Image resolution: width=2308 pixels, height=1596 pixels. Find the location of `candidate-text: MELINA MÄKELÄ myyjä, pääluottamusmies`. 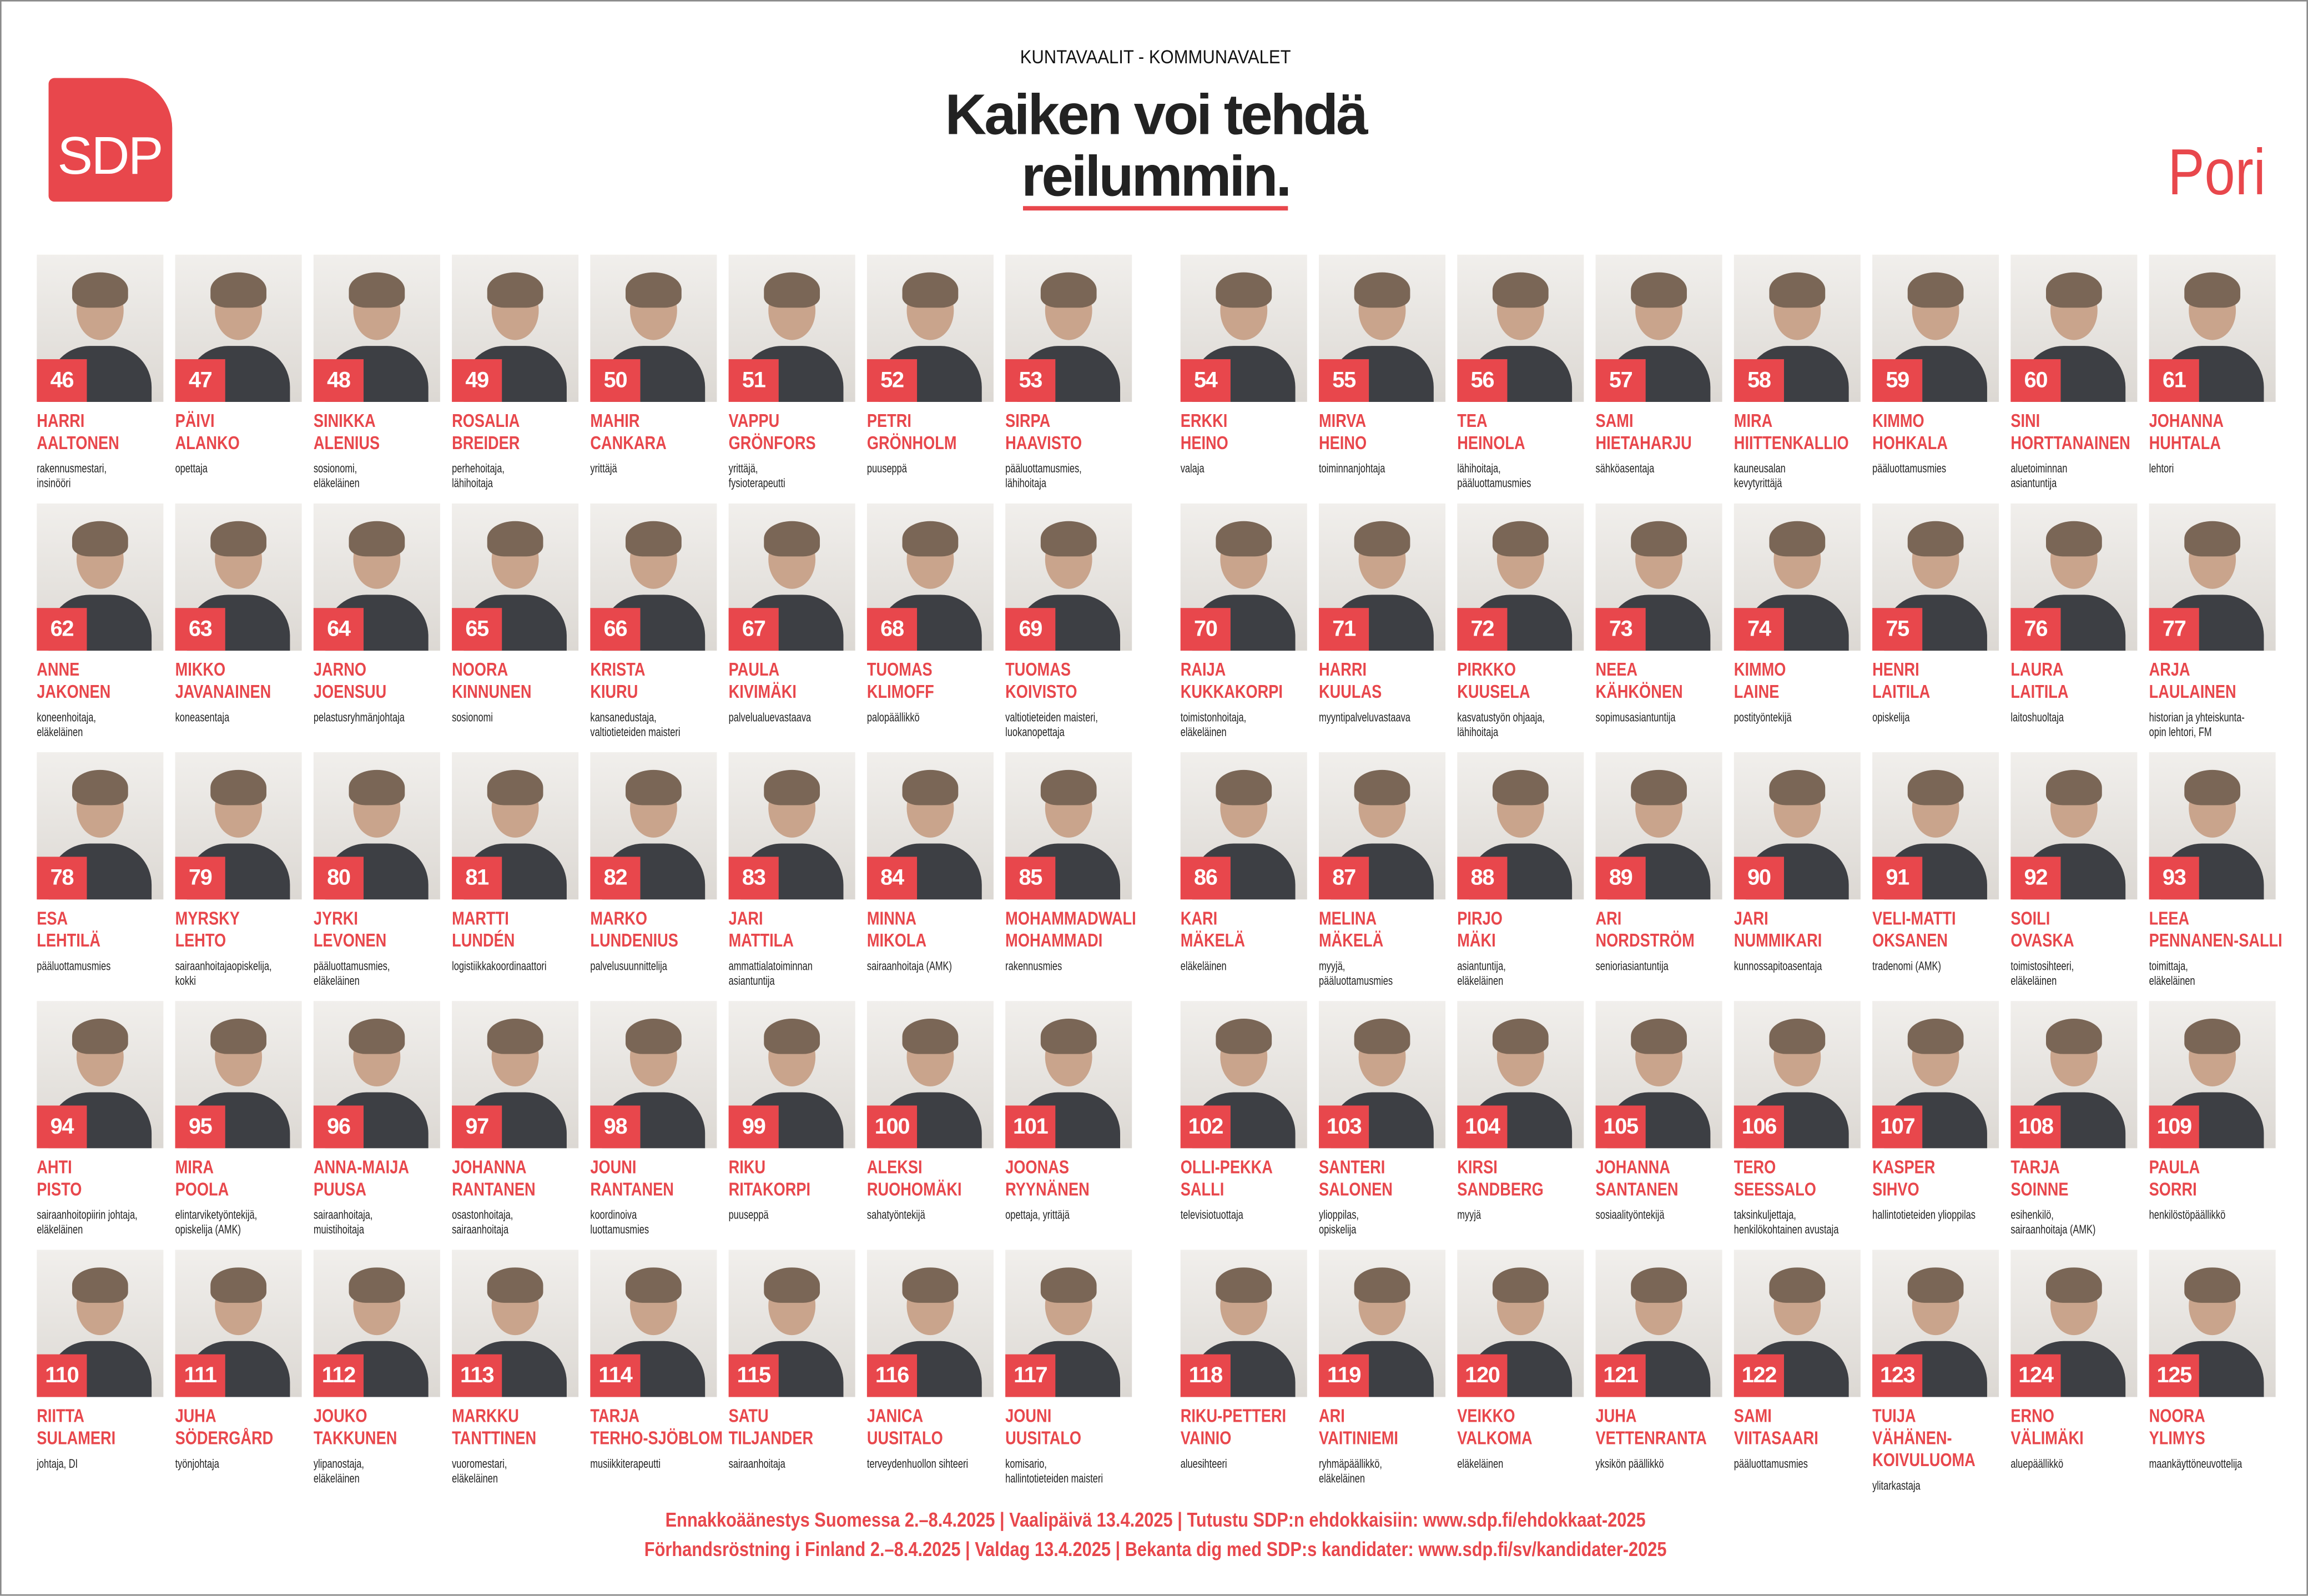

candidate-text: MELINA MÄKELÄ myyjä, pääluottamusmies is located at coordinates (1386, 948).